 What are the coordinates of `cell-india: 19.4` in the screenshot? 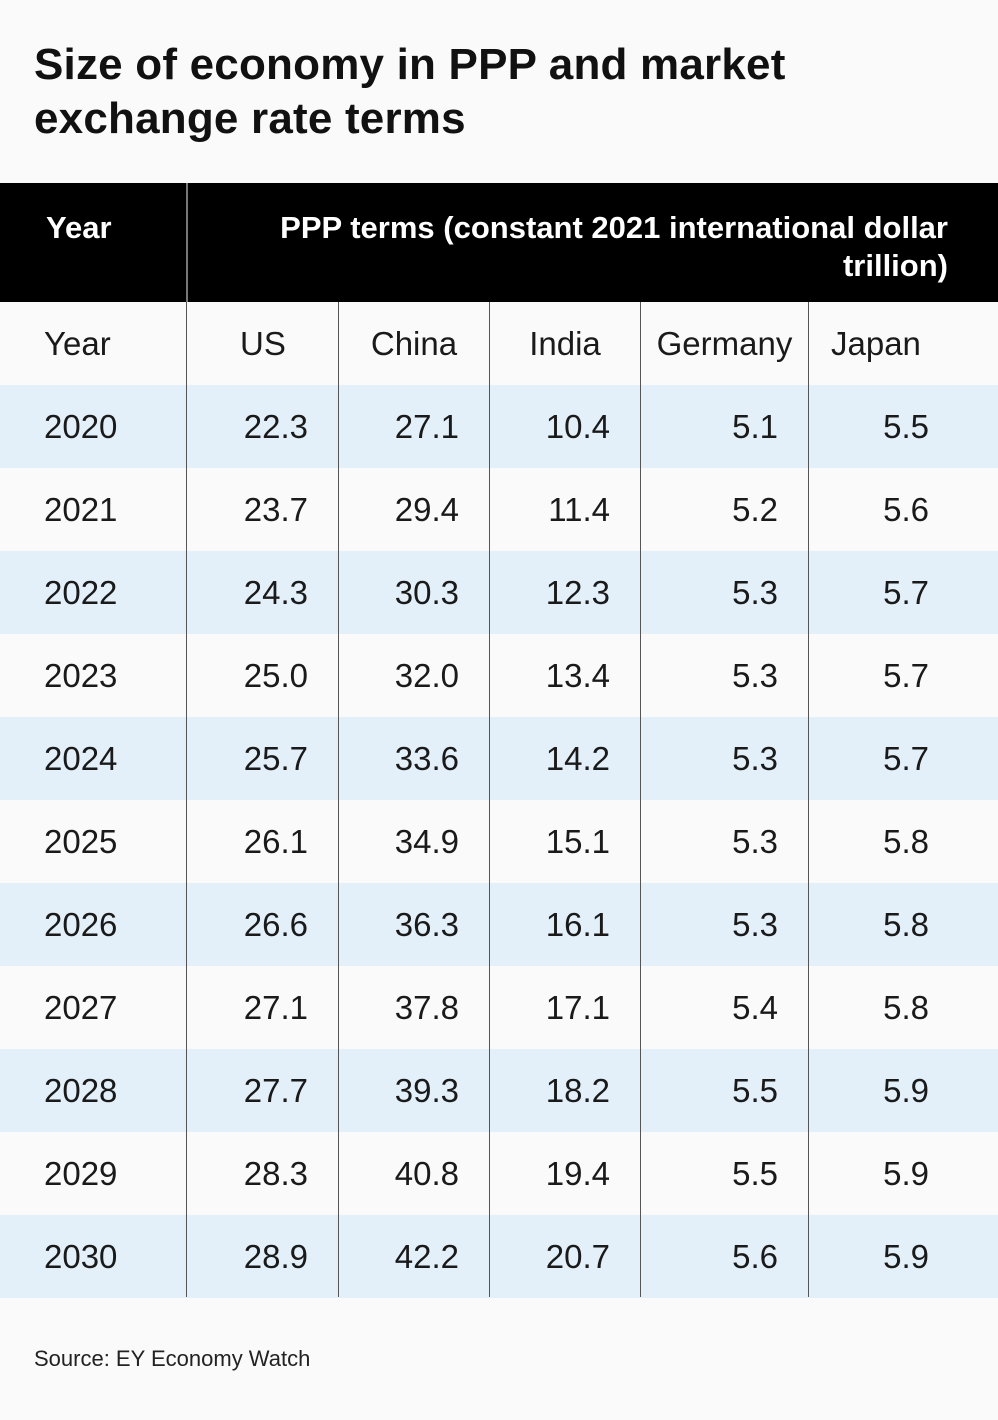 It's located at (577, 1173).